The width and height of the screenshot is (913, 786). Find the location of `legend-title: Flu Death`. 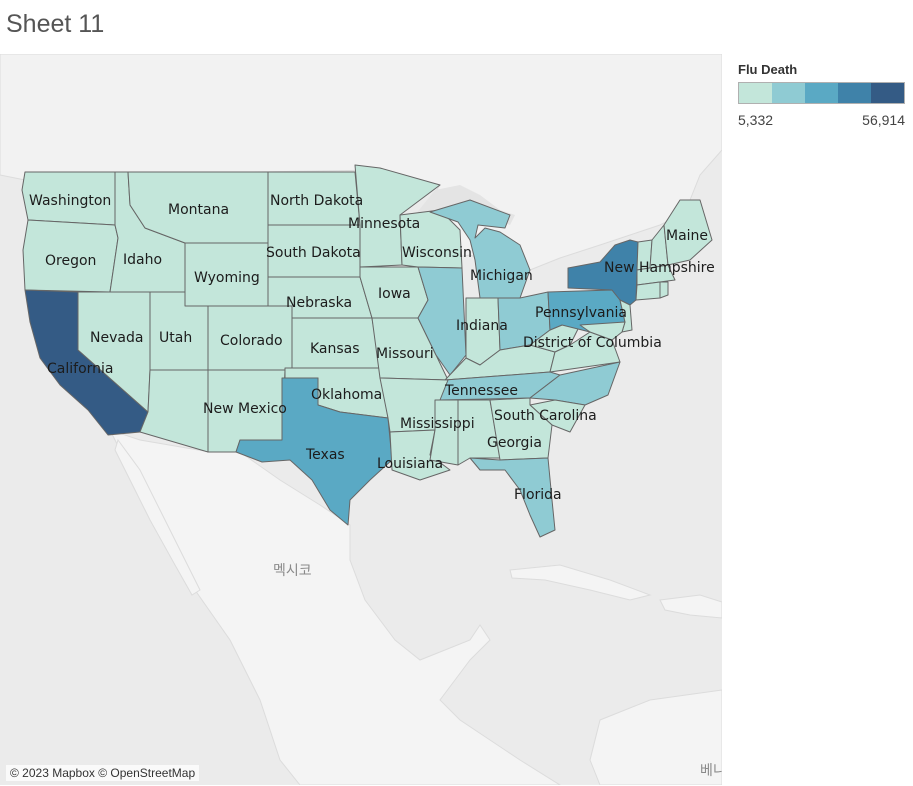

legend-title: Flu Death is located at coordinates (768, 69).